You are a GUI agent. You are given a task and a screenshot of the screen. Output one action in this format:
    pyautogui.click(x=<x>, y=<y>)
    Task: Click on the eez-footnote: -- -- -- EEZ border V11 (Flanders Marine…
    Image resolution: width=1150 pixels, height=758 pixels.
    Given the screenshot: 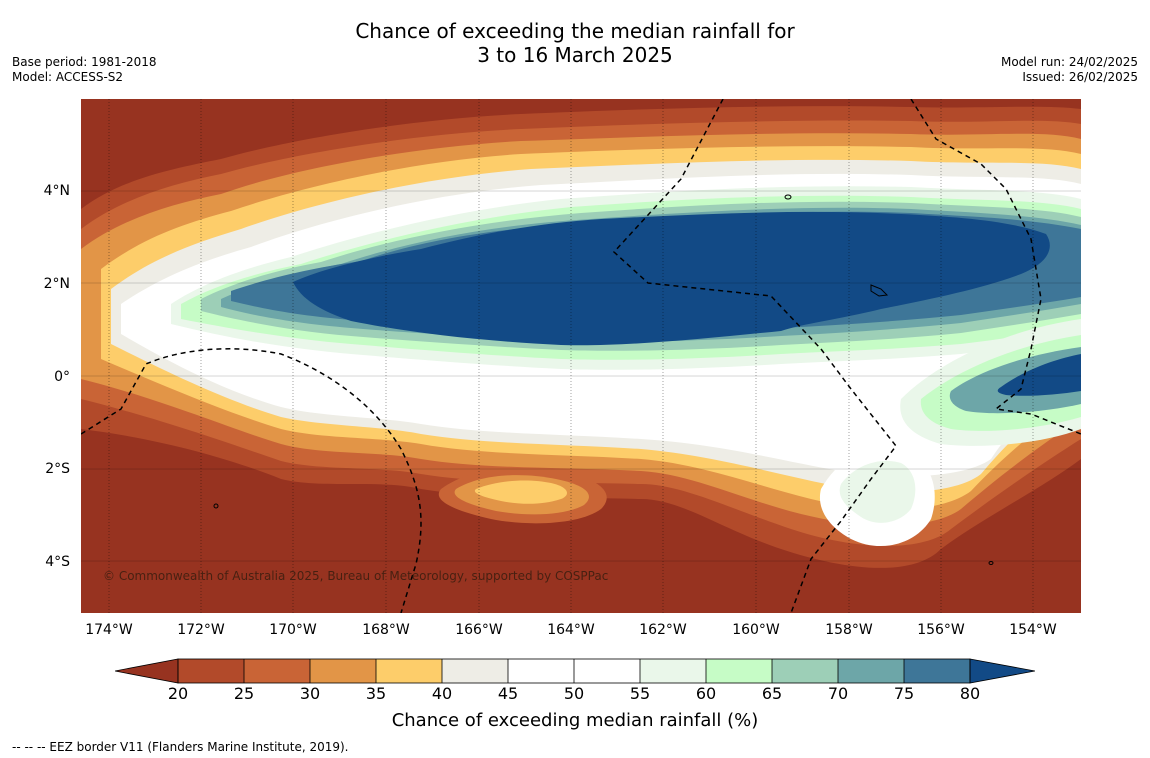 What is the action you would take?
    pyautogui.click(x=180, y=747)
    